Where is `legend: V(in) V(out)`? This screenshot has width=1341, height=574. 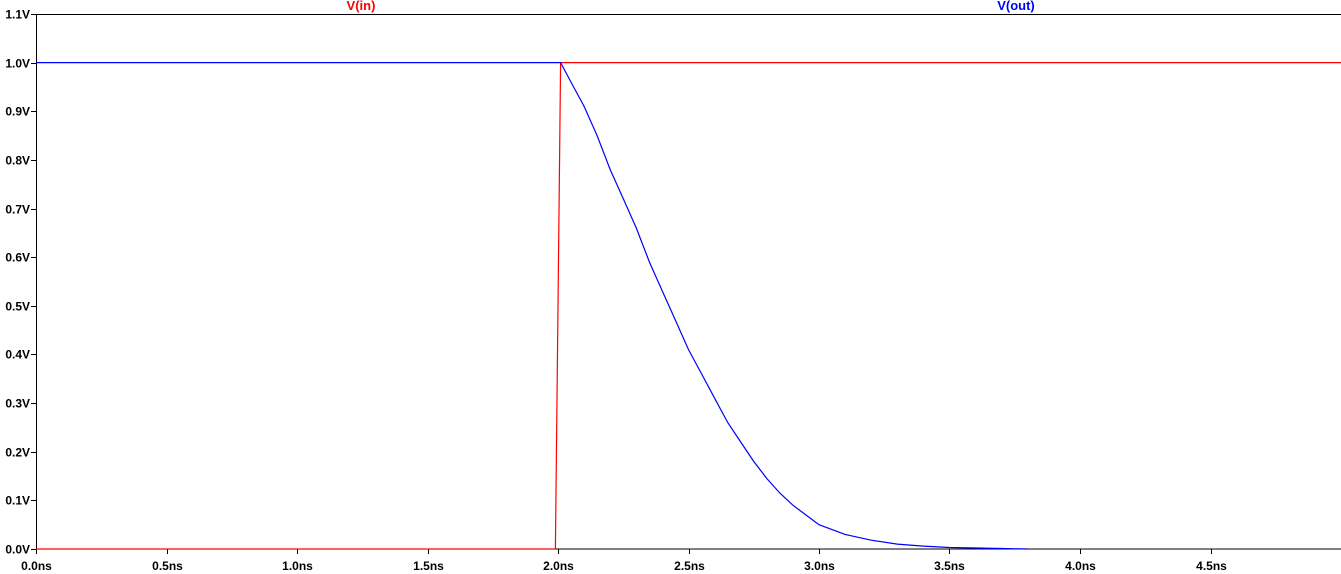 legend: V(in) V(out) is located at coordinates (691, 6).